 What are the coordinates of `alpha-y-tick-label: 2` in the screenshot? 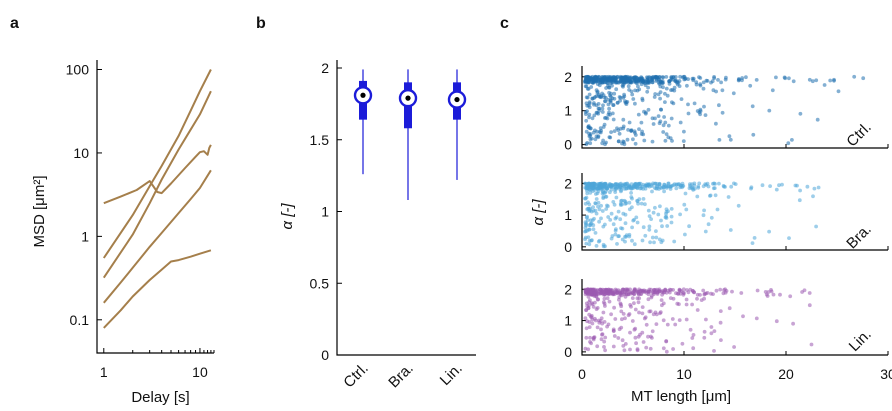 It's located at (325, 68).